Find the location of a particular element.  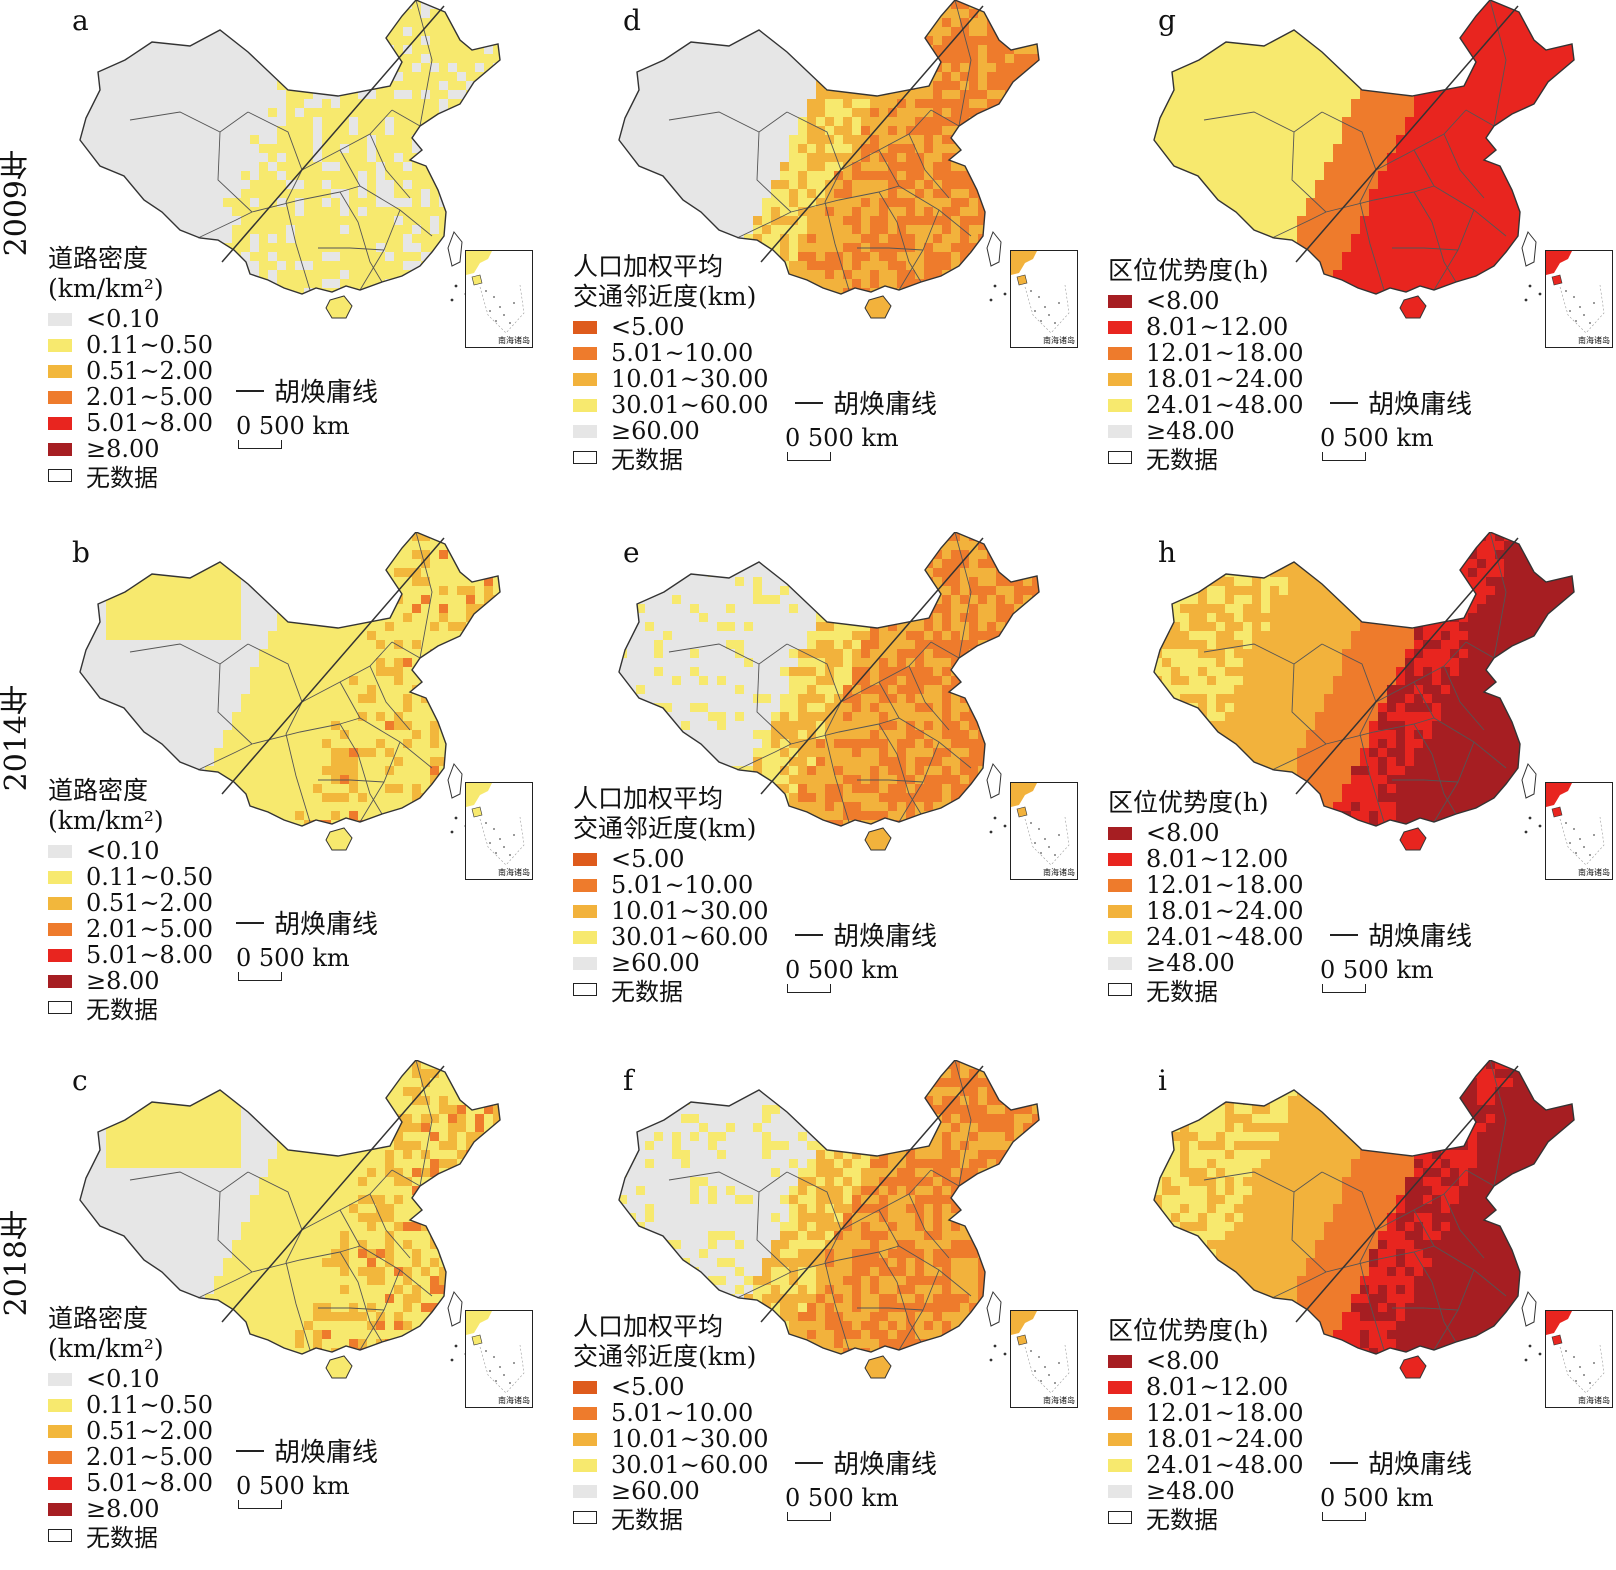

legend-label: 0.11~0.50 is located at coordinates (149, 345).